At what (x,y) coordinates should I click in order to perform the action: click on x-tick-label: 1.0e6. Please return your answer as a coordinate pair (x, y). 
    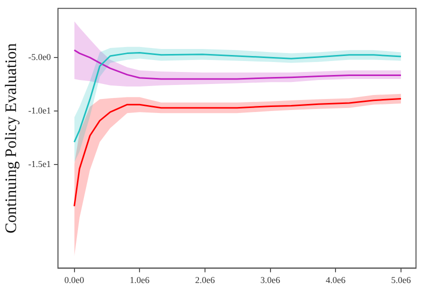
    Looking at the image, I should click on (140, 279).